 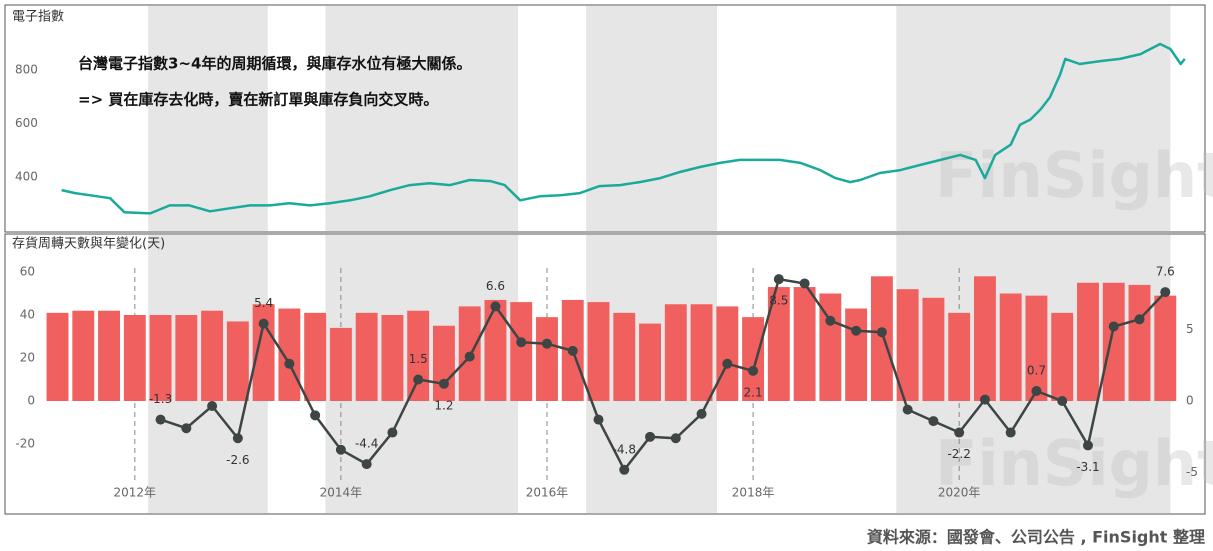 What do you see at coordinates (341, 493) in the screenshot?
I see `x-tick-label: 2014年` at bounding box center [341, 493].